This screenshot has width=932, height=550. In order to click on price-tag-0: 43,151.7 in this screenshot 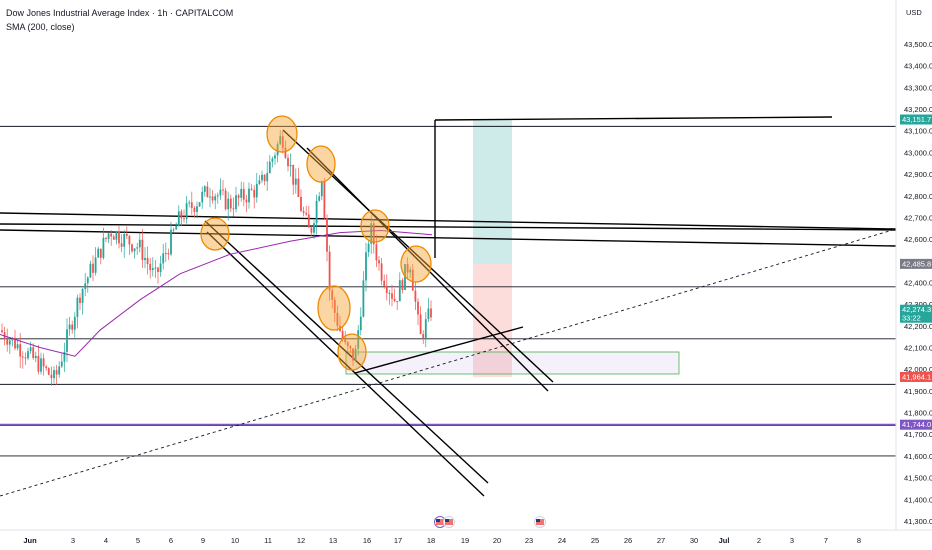, I will do `click(916, 119)`.